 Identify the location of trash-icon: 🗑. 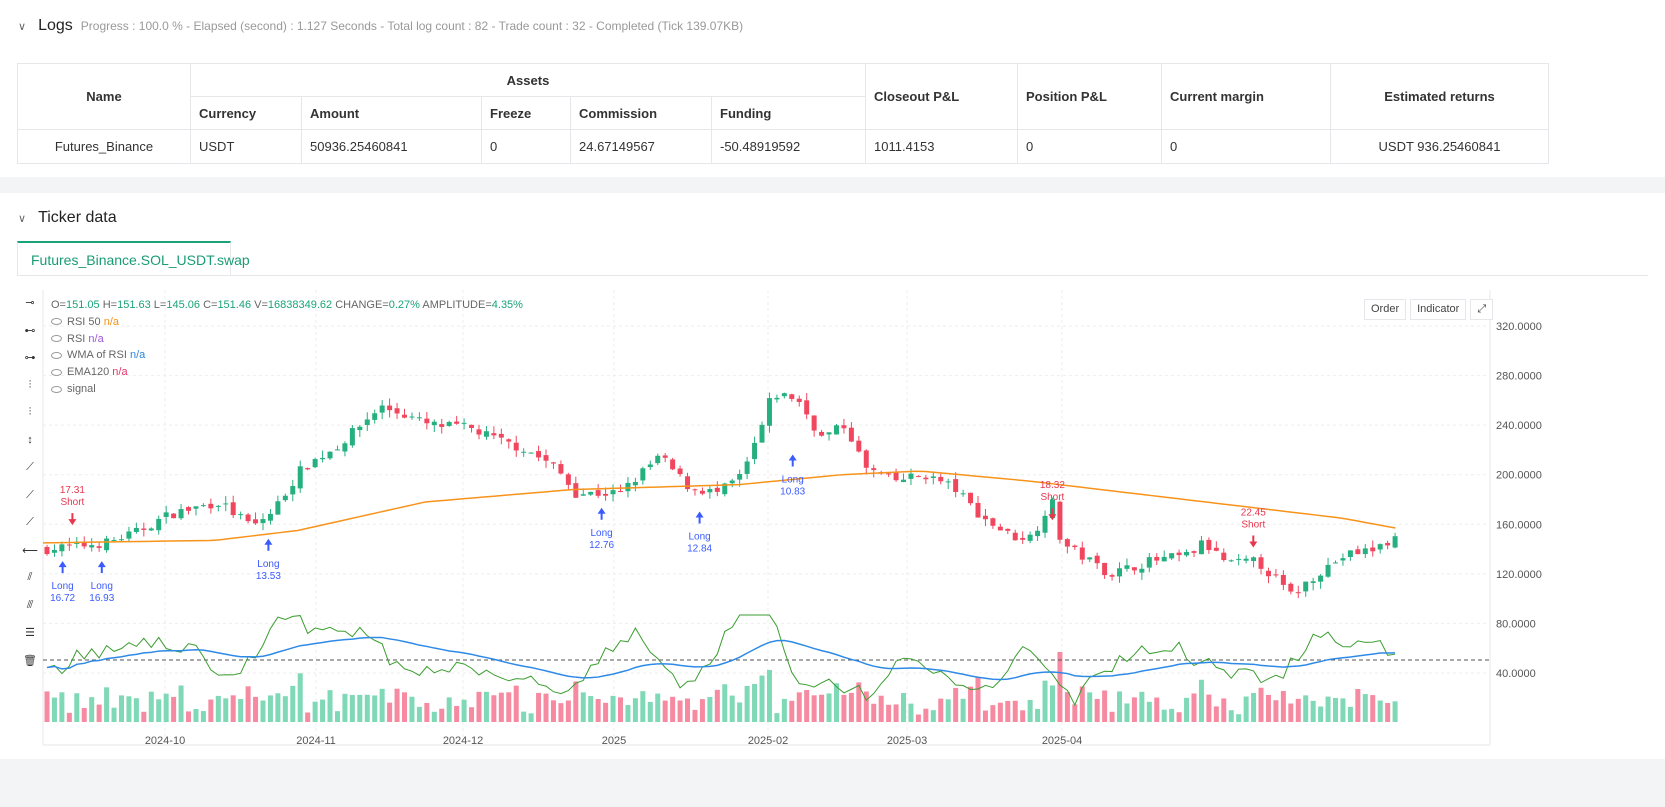
(30, 660).